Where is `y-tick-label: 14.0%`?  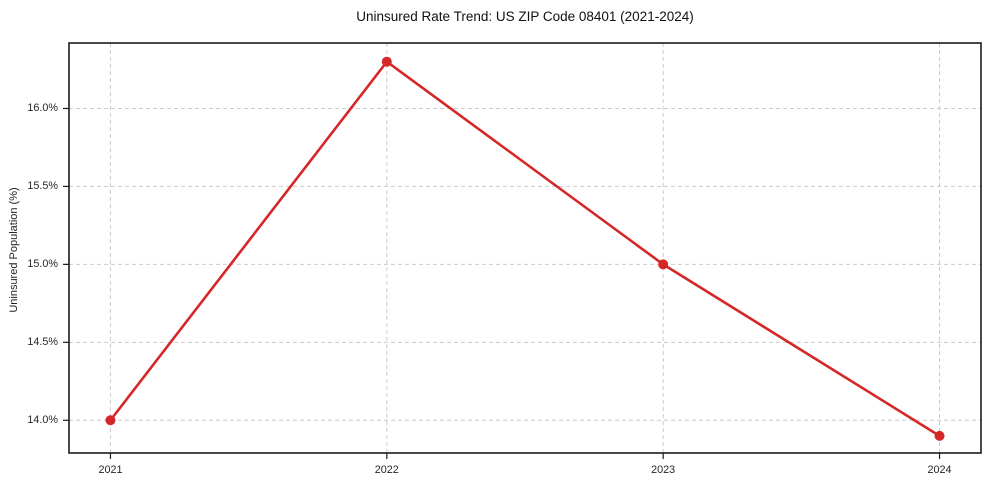
y-tick-label: 14.0% is located at coordinates (42, 420).